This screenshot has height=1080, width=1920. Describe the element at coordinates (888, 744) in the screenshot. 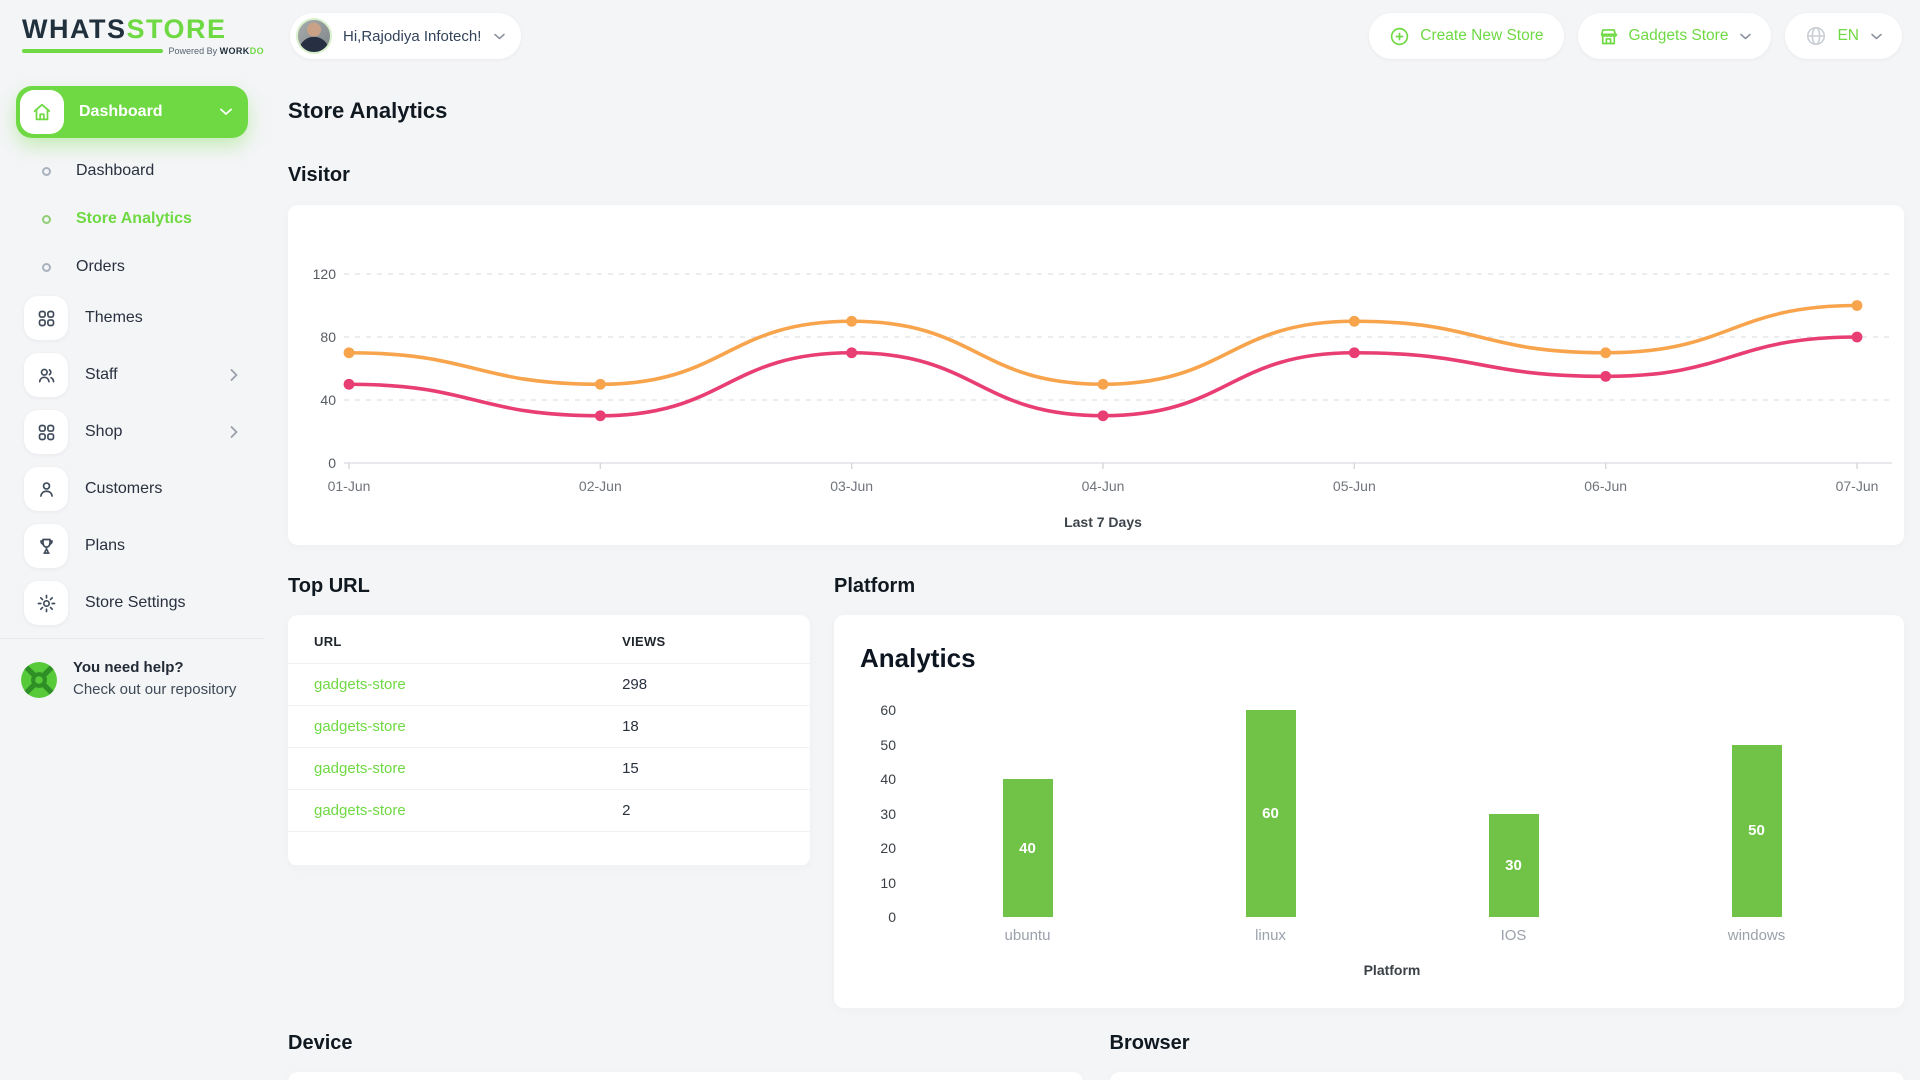

I see `bar-y-tick: 50` at that location.